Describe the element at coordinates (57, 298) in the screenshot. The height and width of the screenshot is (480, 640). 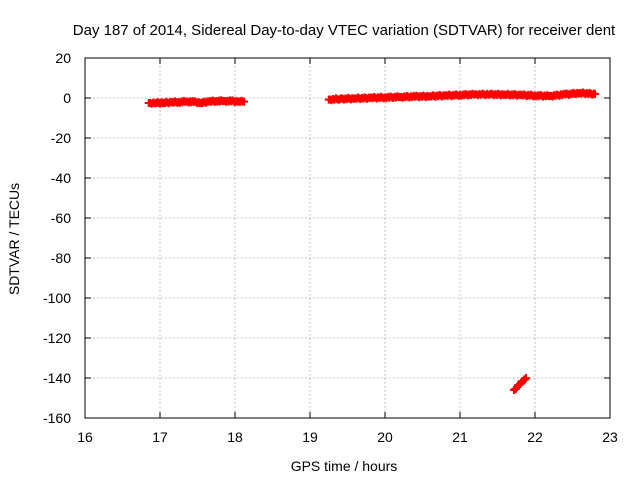
I see `y-tick-label: -100` at that location.